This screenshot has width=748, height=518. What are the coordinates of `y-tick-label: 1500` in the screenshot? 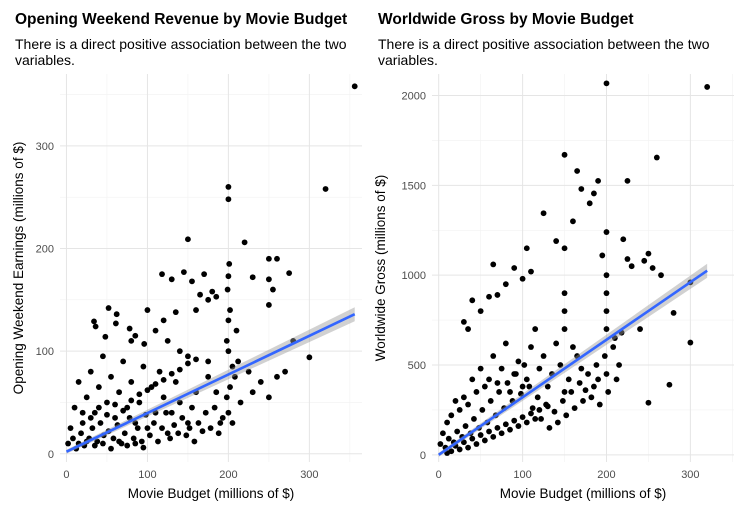 It's located at (414, 186).